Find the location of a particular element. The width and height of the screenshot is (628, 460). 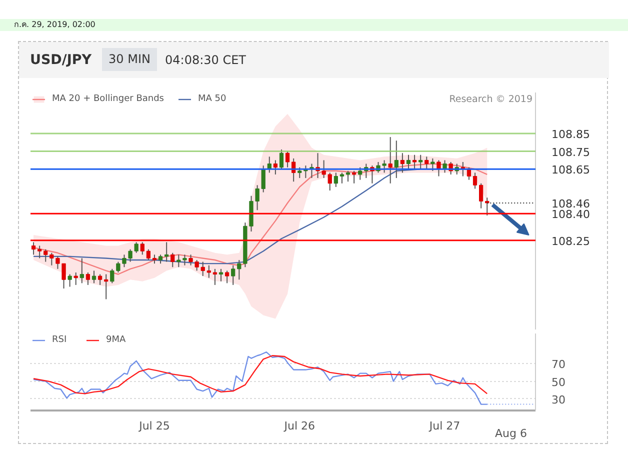

y-tick-label: 108.85 is located at coordinates (571, 134).